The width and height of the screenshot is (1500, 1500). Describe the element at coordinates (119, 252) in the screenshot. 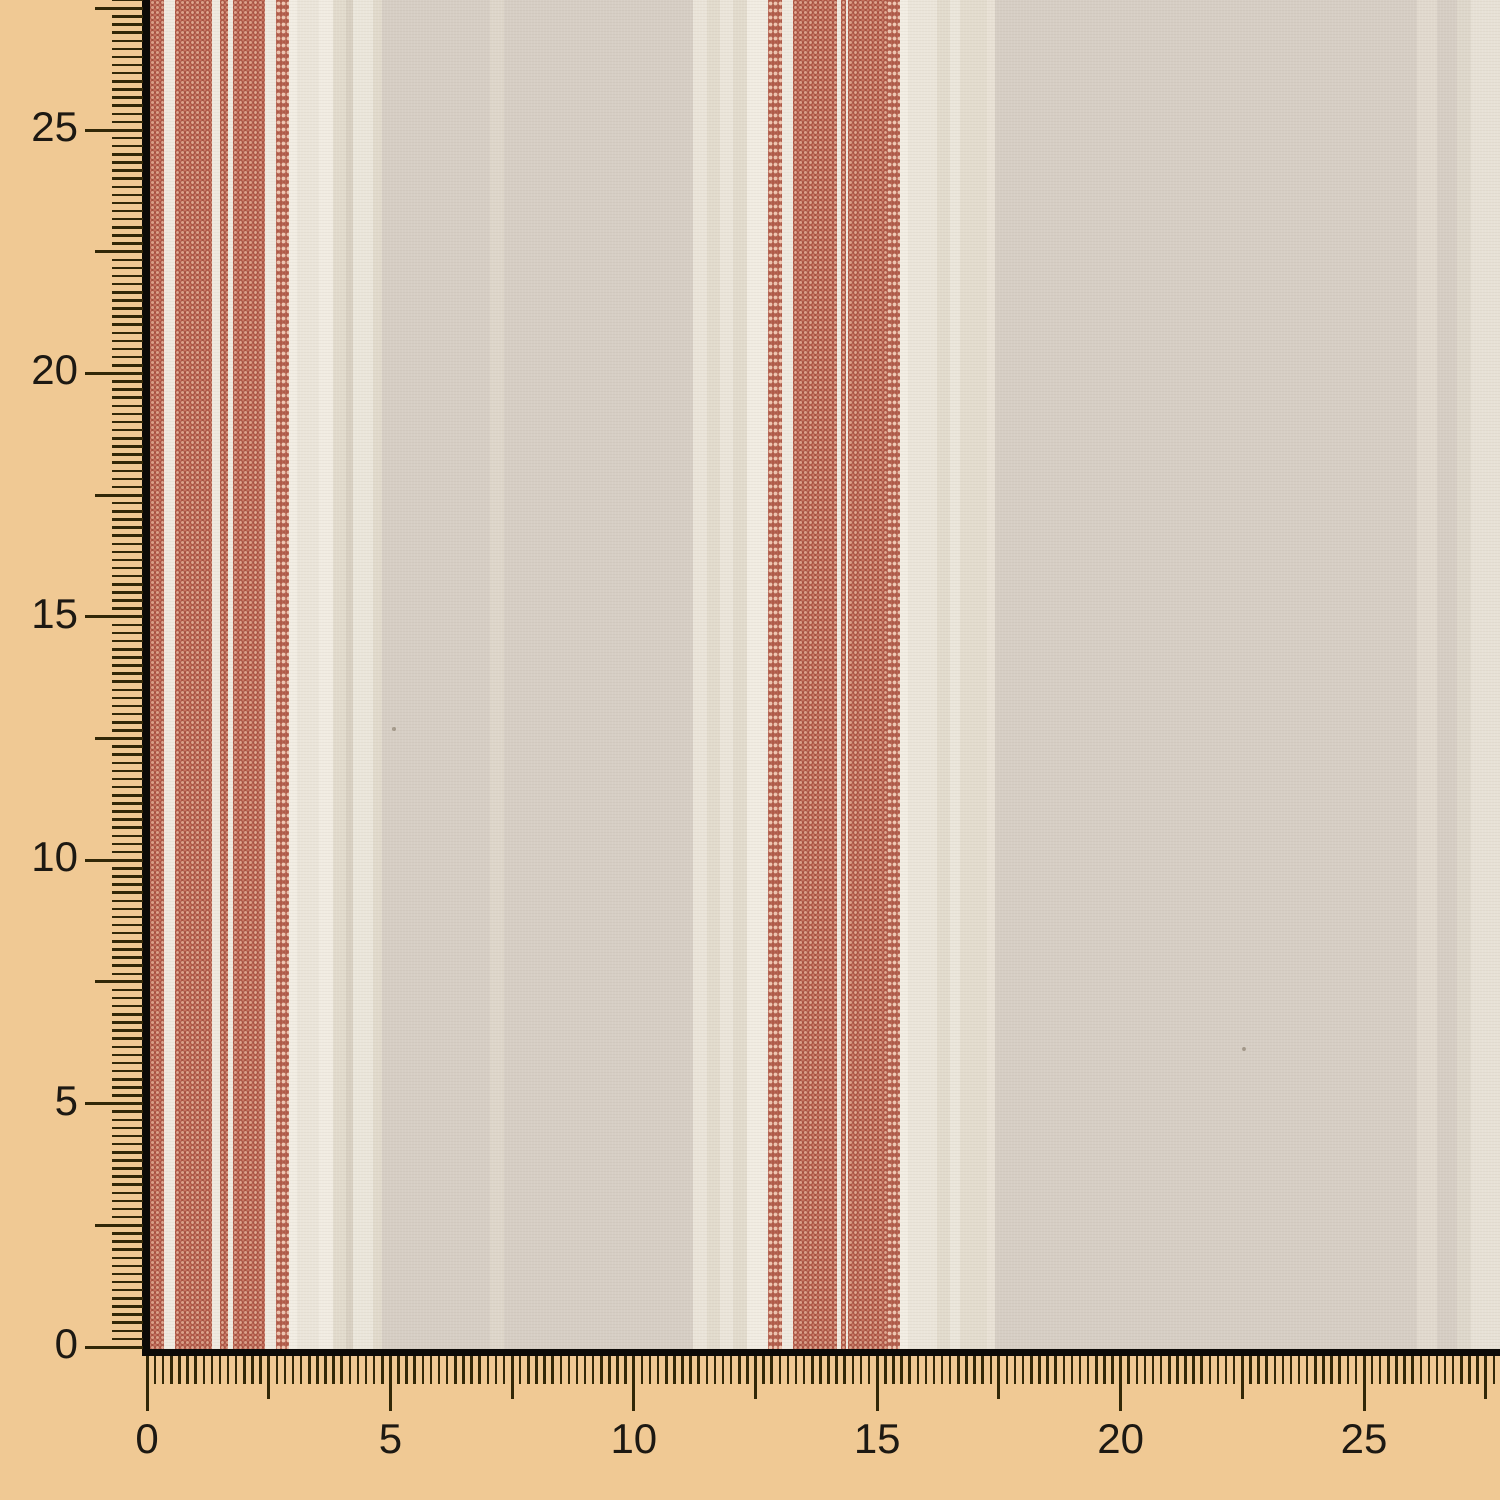

I see `y-tick-mid` at that location.